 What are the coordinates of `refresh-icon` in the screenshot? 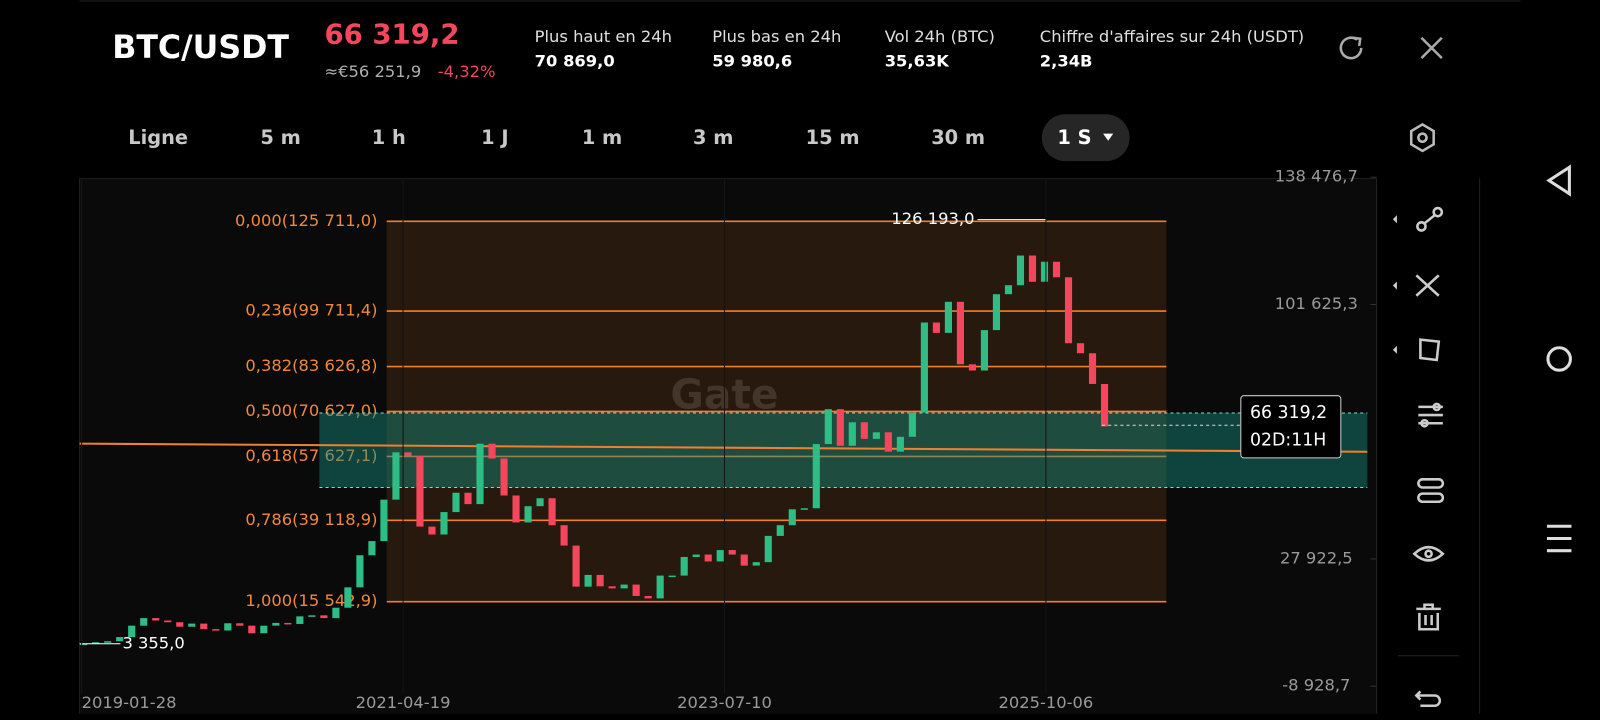 It's located at (1351, 48).